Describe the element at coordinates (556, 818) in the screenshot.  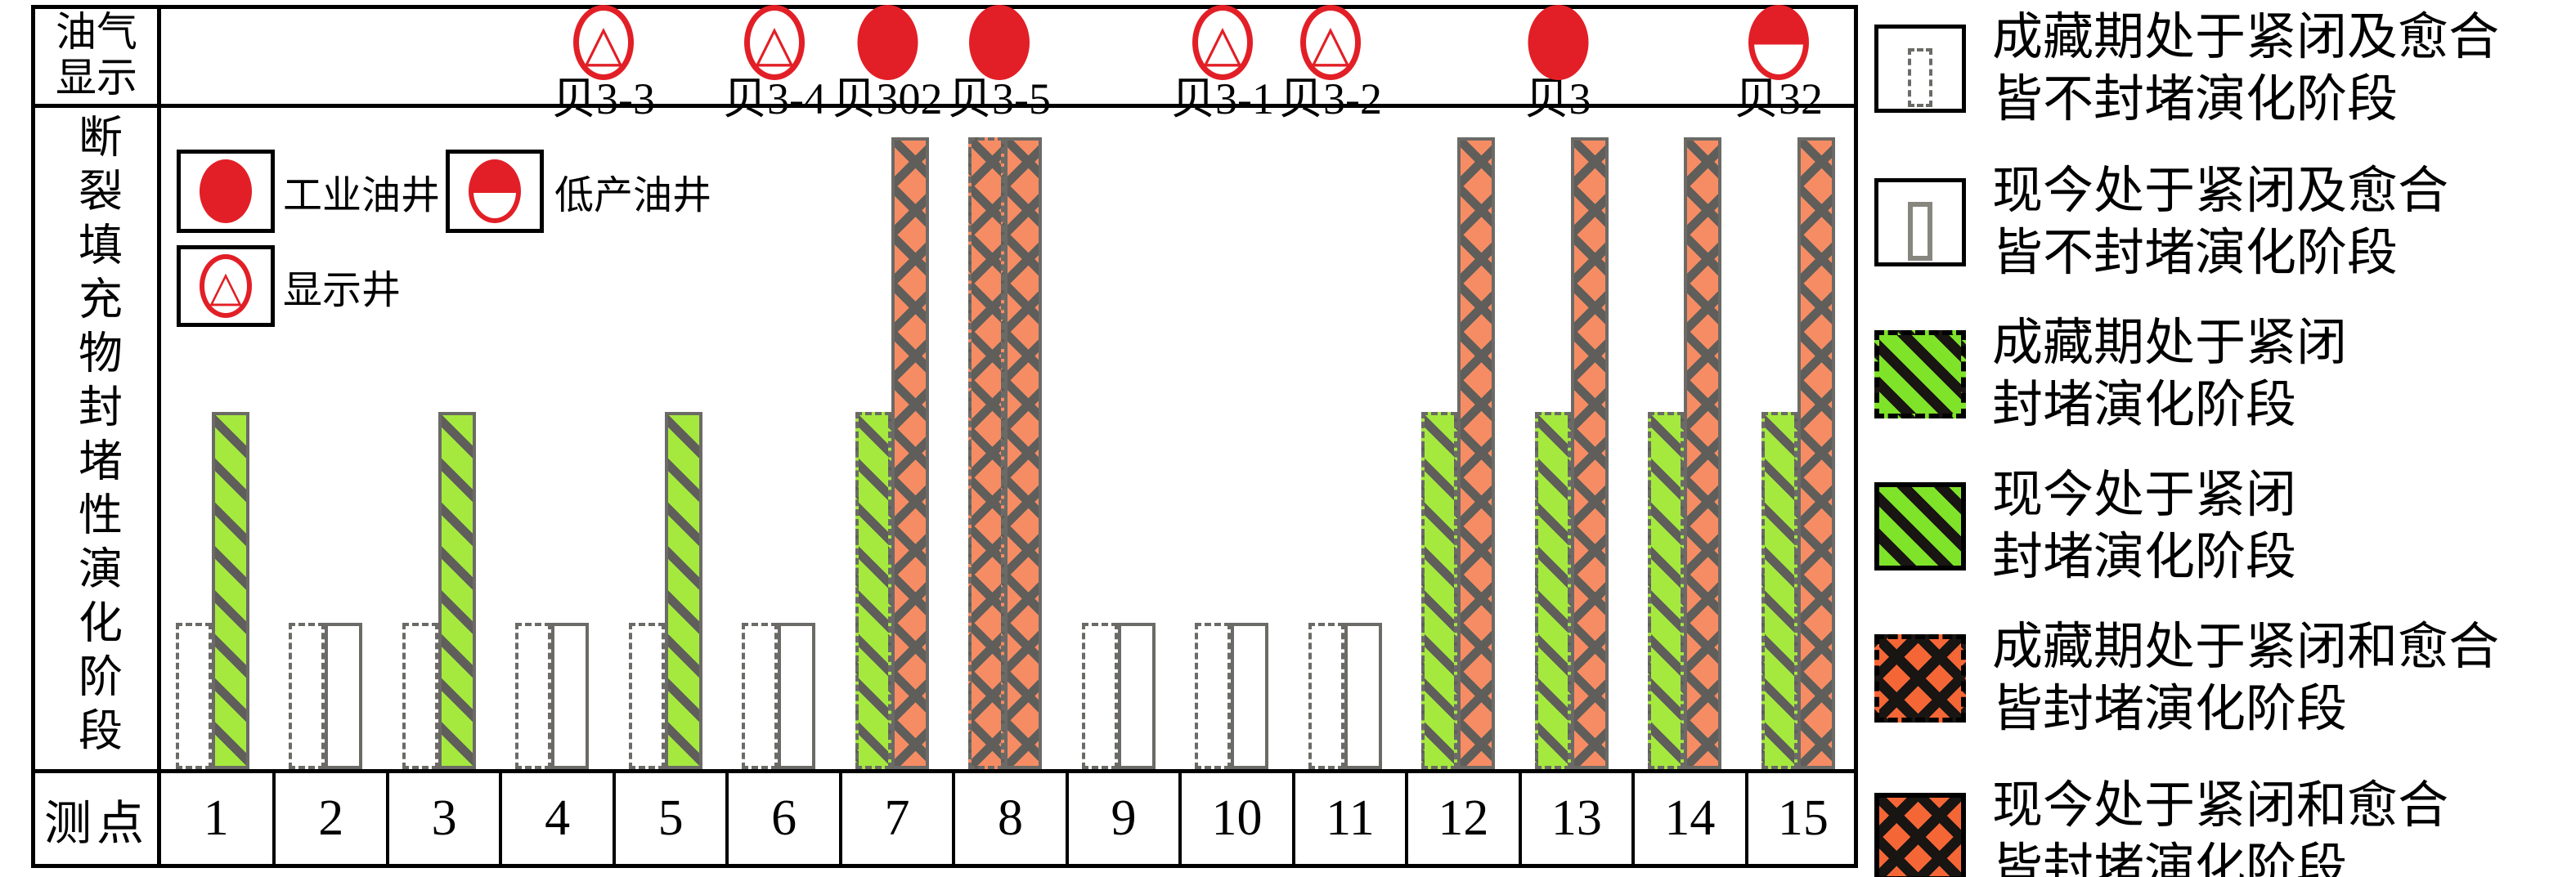
I see `measurement-point-4: 4` at that location.